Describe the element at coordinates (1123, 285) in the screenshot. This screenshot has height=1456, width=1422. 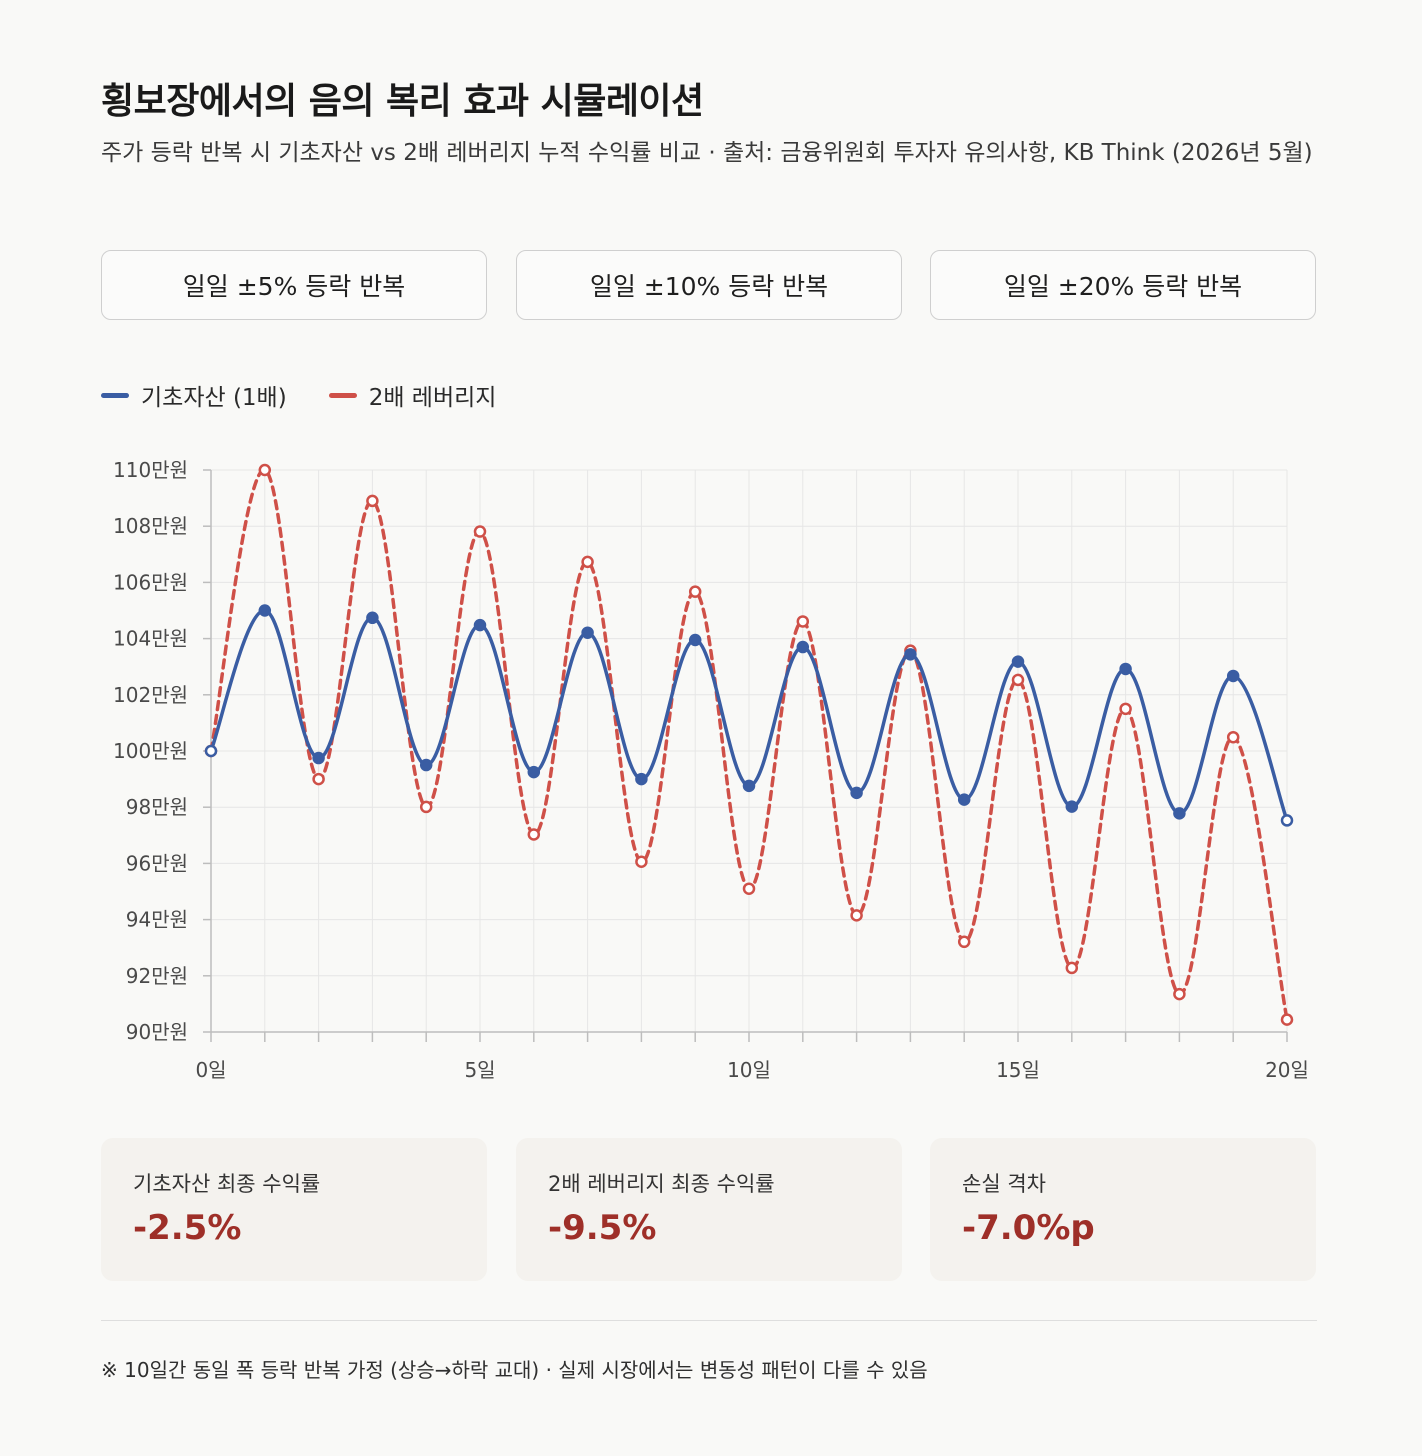
I see `scenario-button-20: 일일 ±20% 등락 반복` at that location.